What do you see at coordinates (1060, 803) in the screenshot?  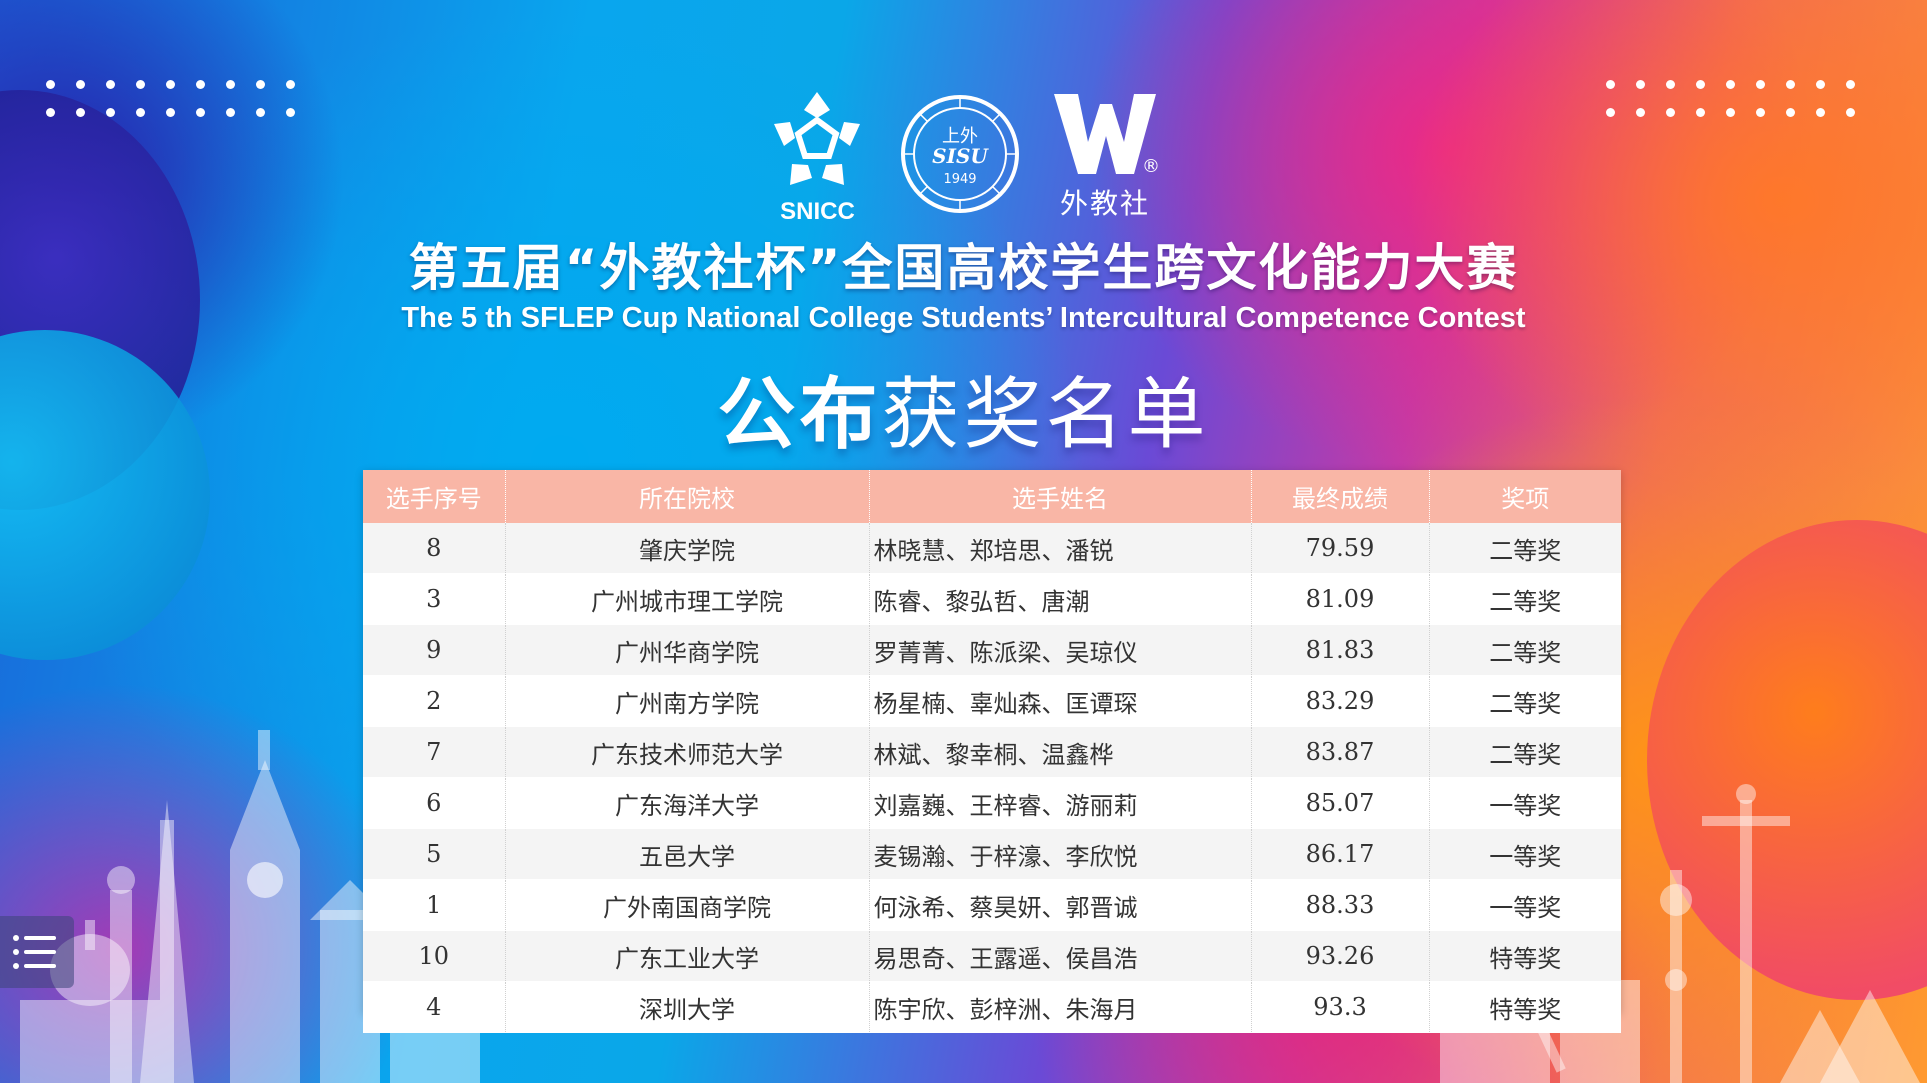 I see `cell-names: 刘嘉巍、王梓睿、游丽莉` at bounding box center [1060, 803].